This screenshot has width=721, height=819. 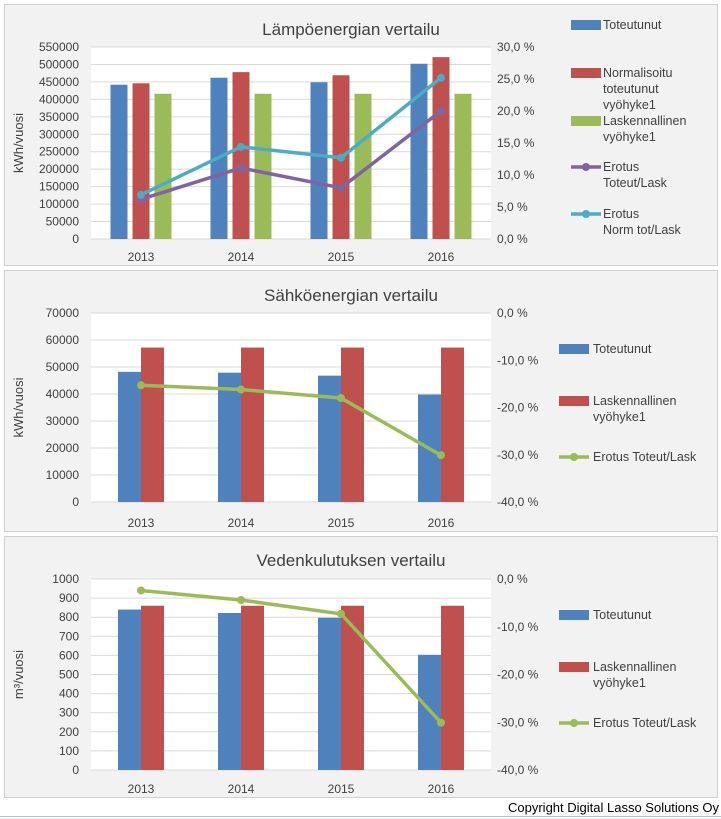 I want to click on y-tick-label: 200, so click(x=69, y=732).